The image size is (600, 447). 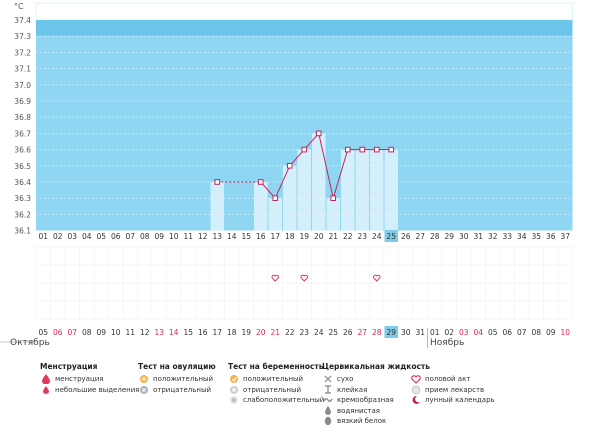 What do you see at coordinates (328, 389) in the screenshot?
I see `sticky-icon` at bounding box center [328, 389].